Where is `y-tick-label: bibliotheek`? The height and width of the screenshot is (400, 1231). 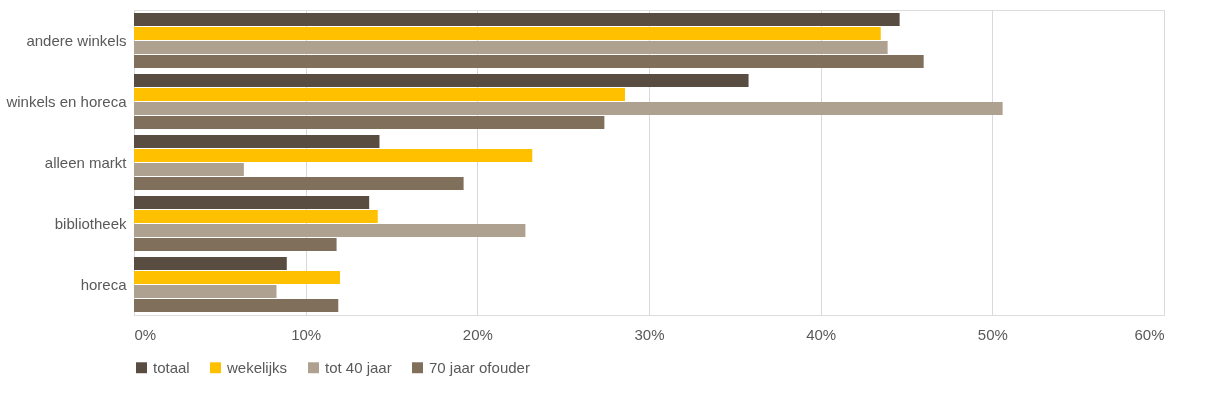 y-tick-label: bibliotheek is located at coordinates (90, 223).